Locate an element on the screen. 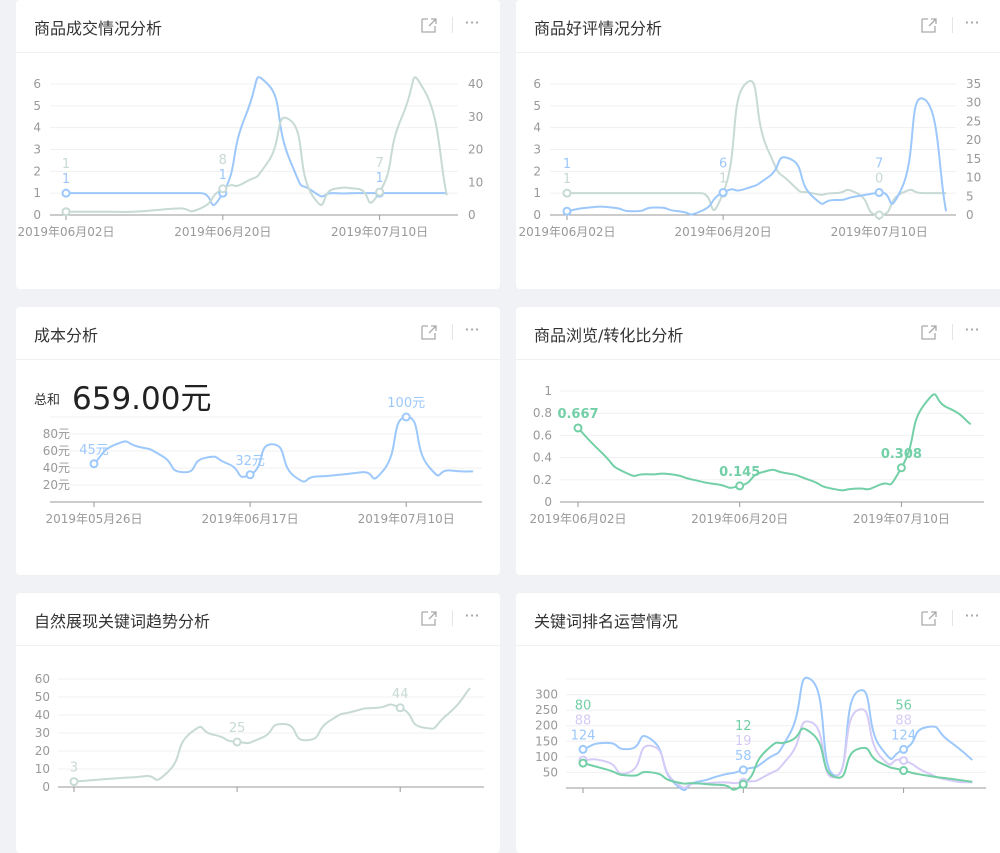 The width and height of the screenshot is (1000, 853). y-right-tick-label: 5 is located at coordinates (970, 196).